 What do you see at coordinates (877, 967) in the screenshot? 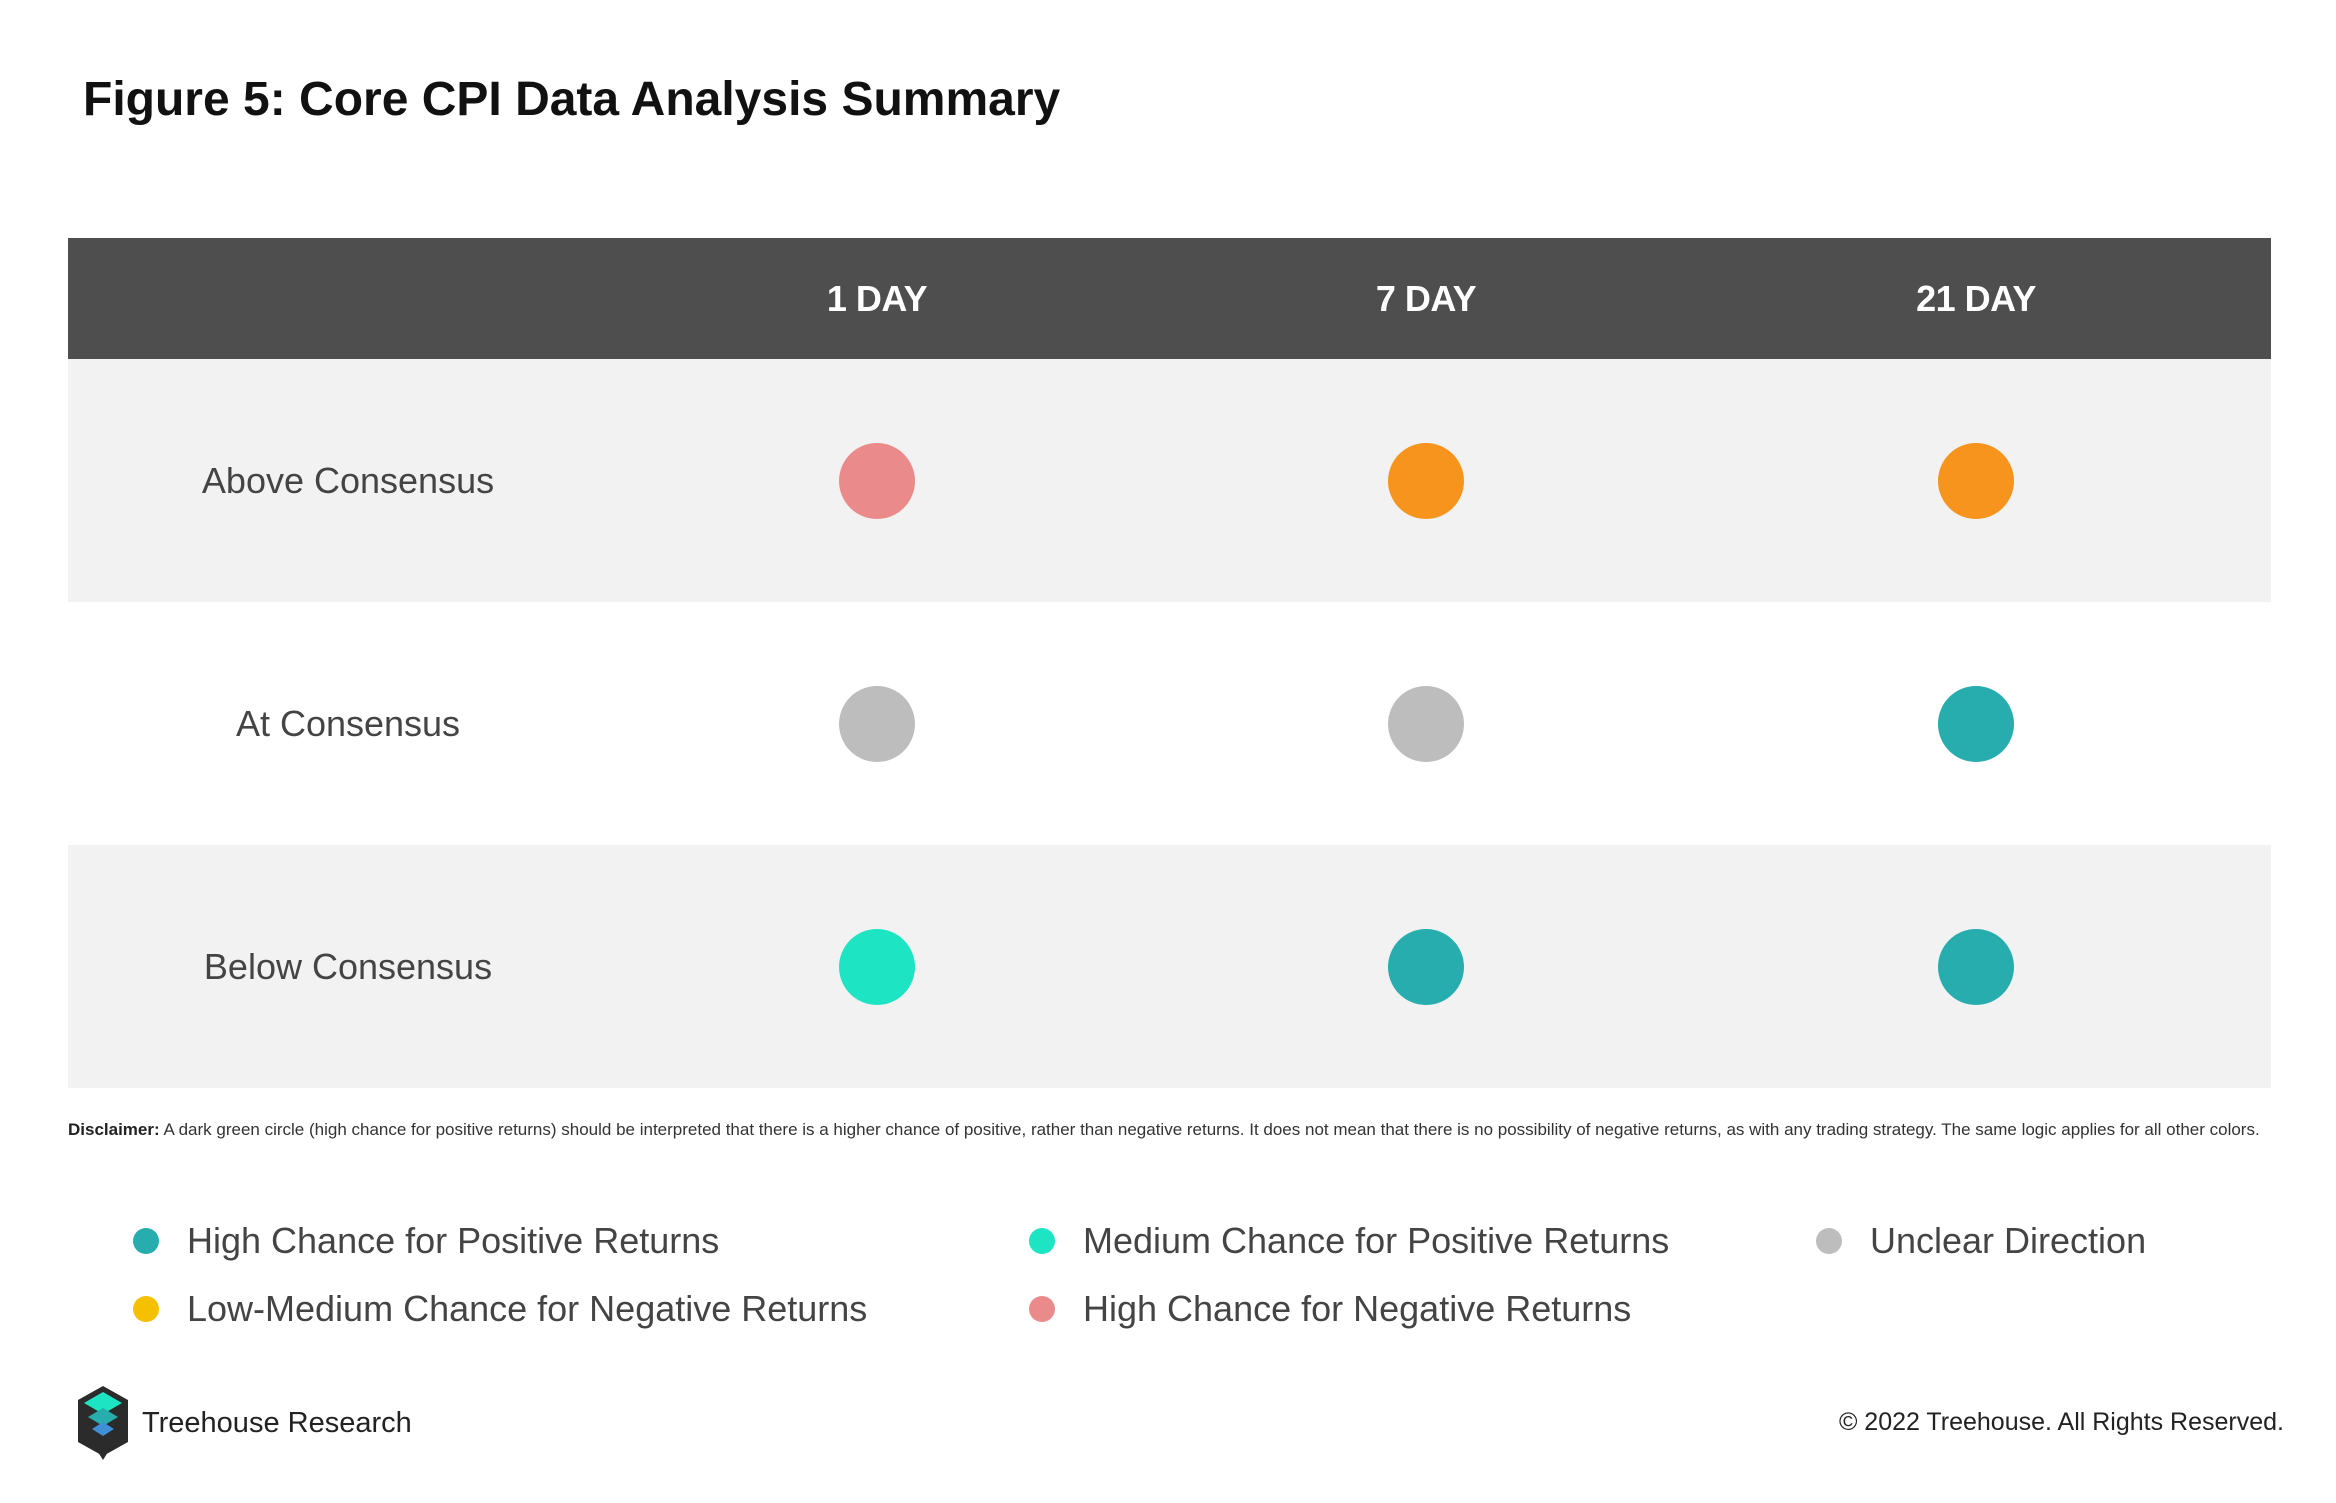
I see `signal-dot-below-1-day` at bounding box center [877, 967].